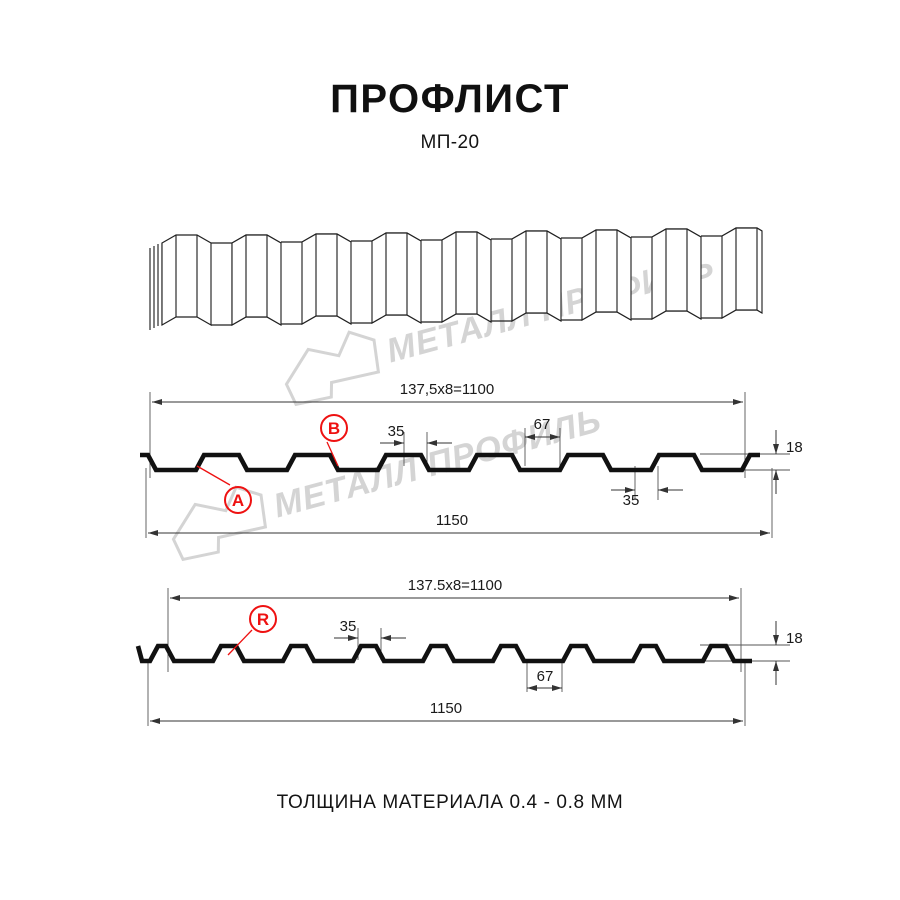  I want to click on dim-valley-width-top: 67, so click(542, 428).